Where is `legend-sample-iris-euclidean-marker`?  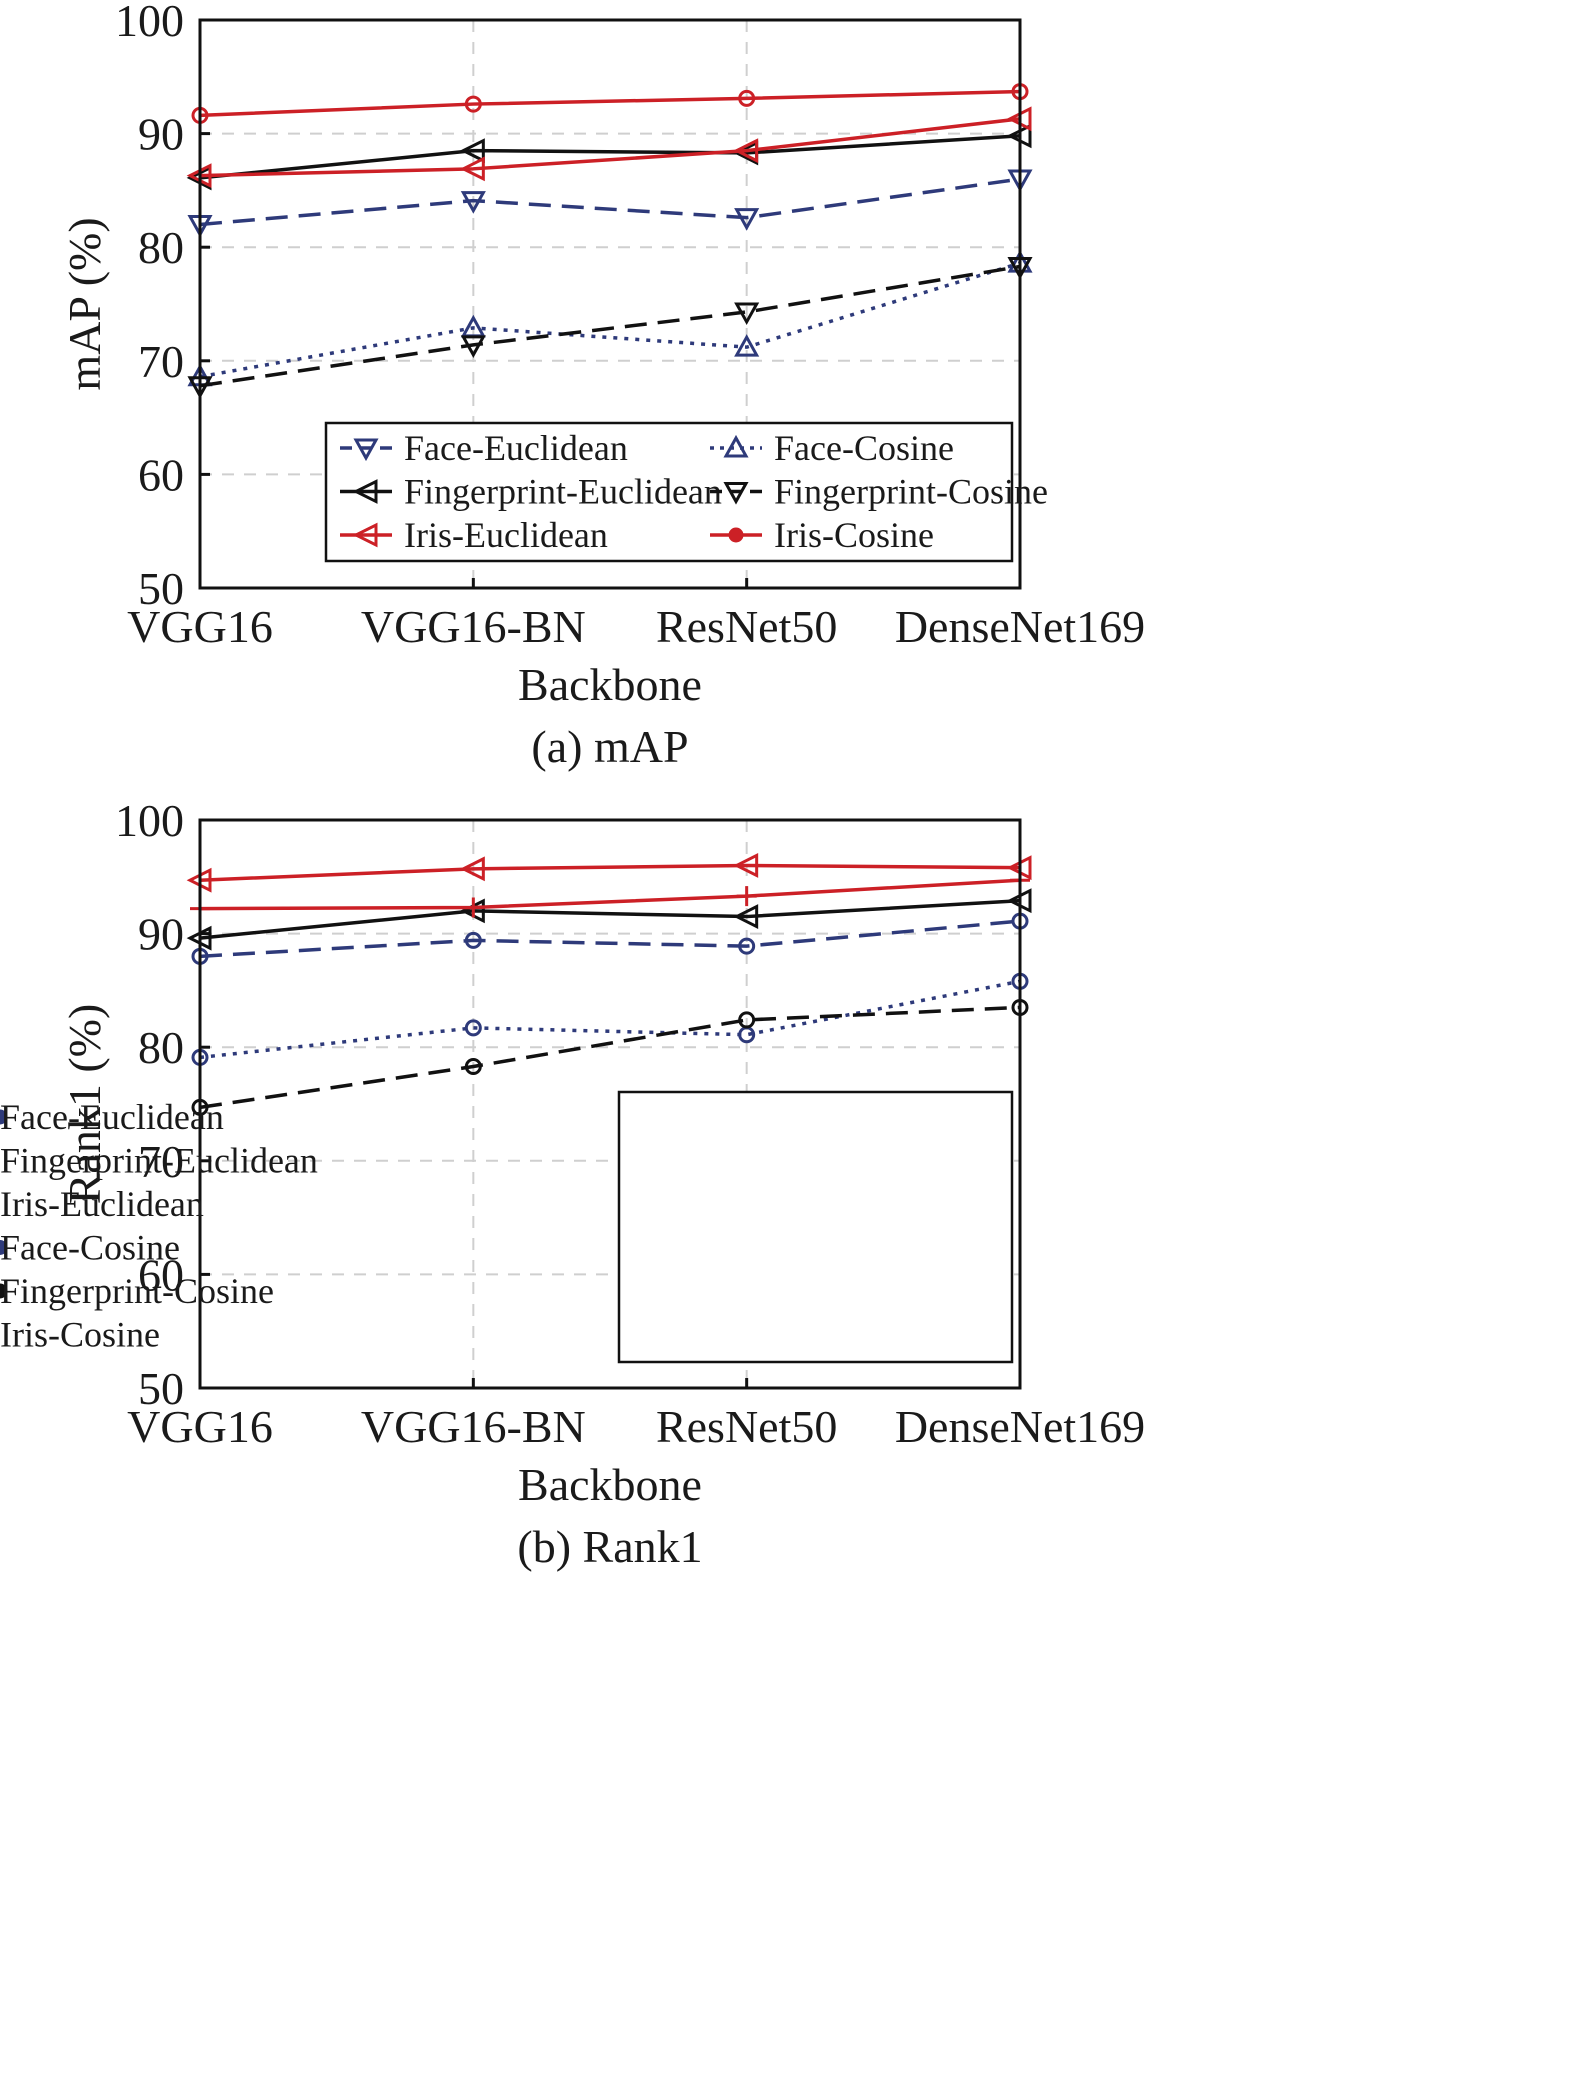
legend-sample-iris-euclidean-marker is located at coordinates (365, 535).